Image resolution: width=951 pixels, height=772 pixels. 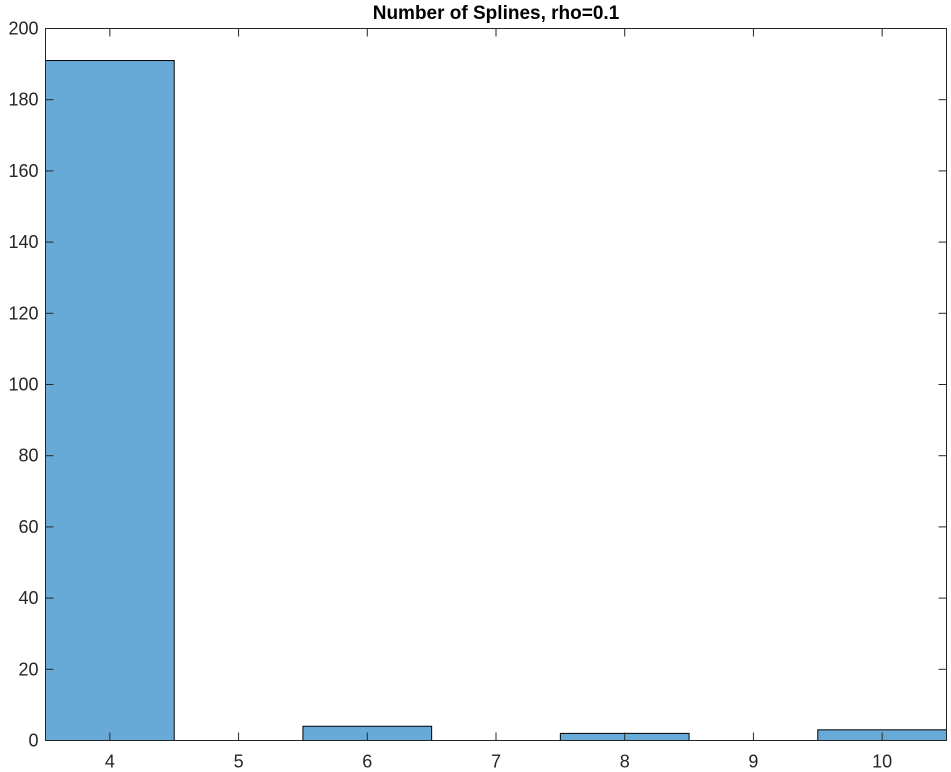 I want to click on x-tick-label: 4, so click(x=110, y=762).